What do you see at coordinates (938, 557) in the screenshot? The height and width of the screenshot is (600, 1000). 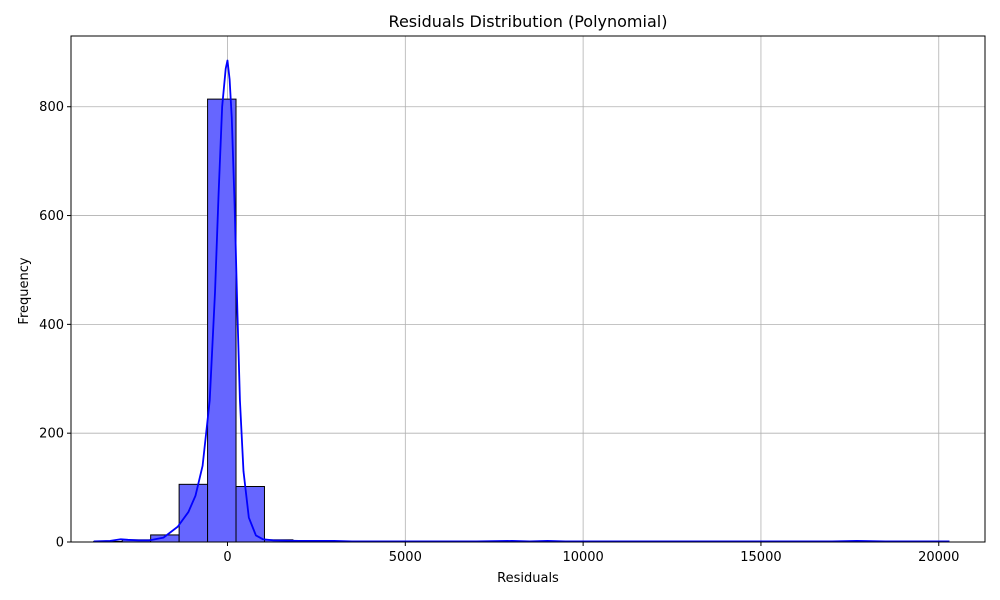 I see `x-tick-label: 20000` at bounding box center [938, 557].